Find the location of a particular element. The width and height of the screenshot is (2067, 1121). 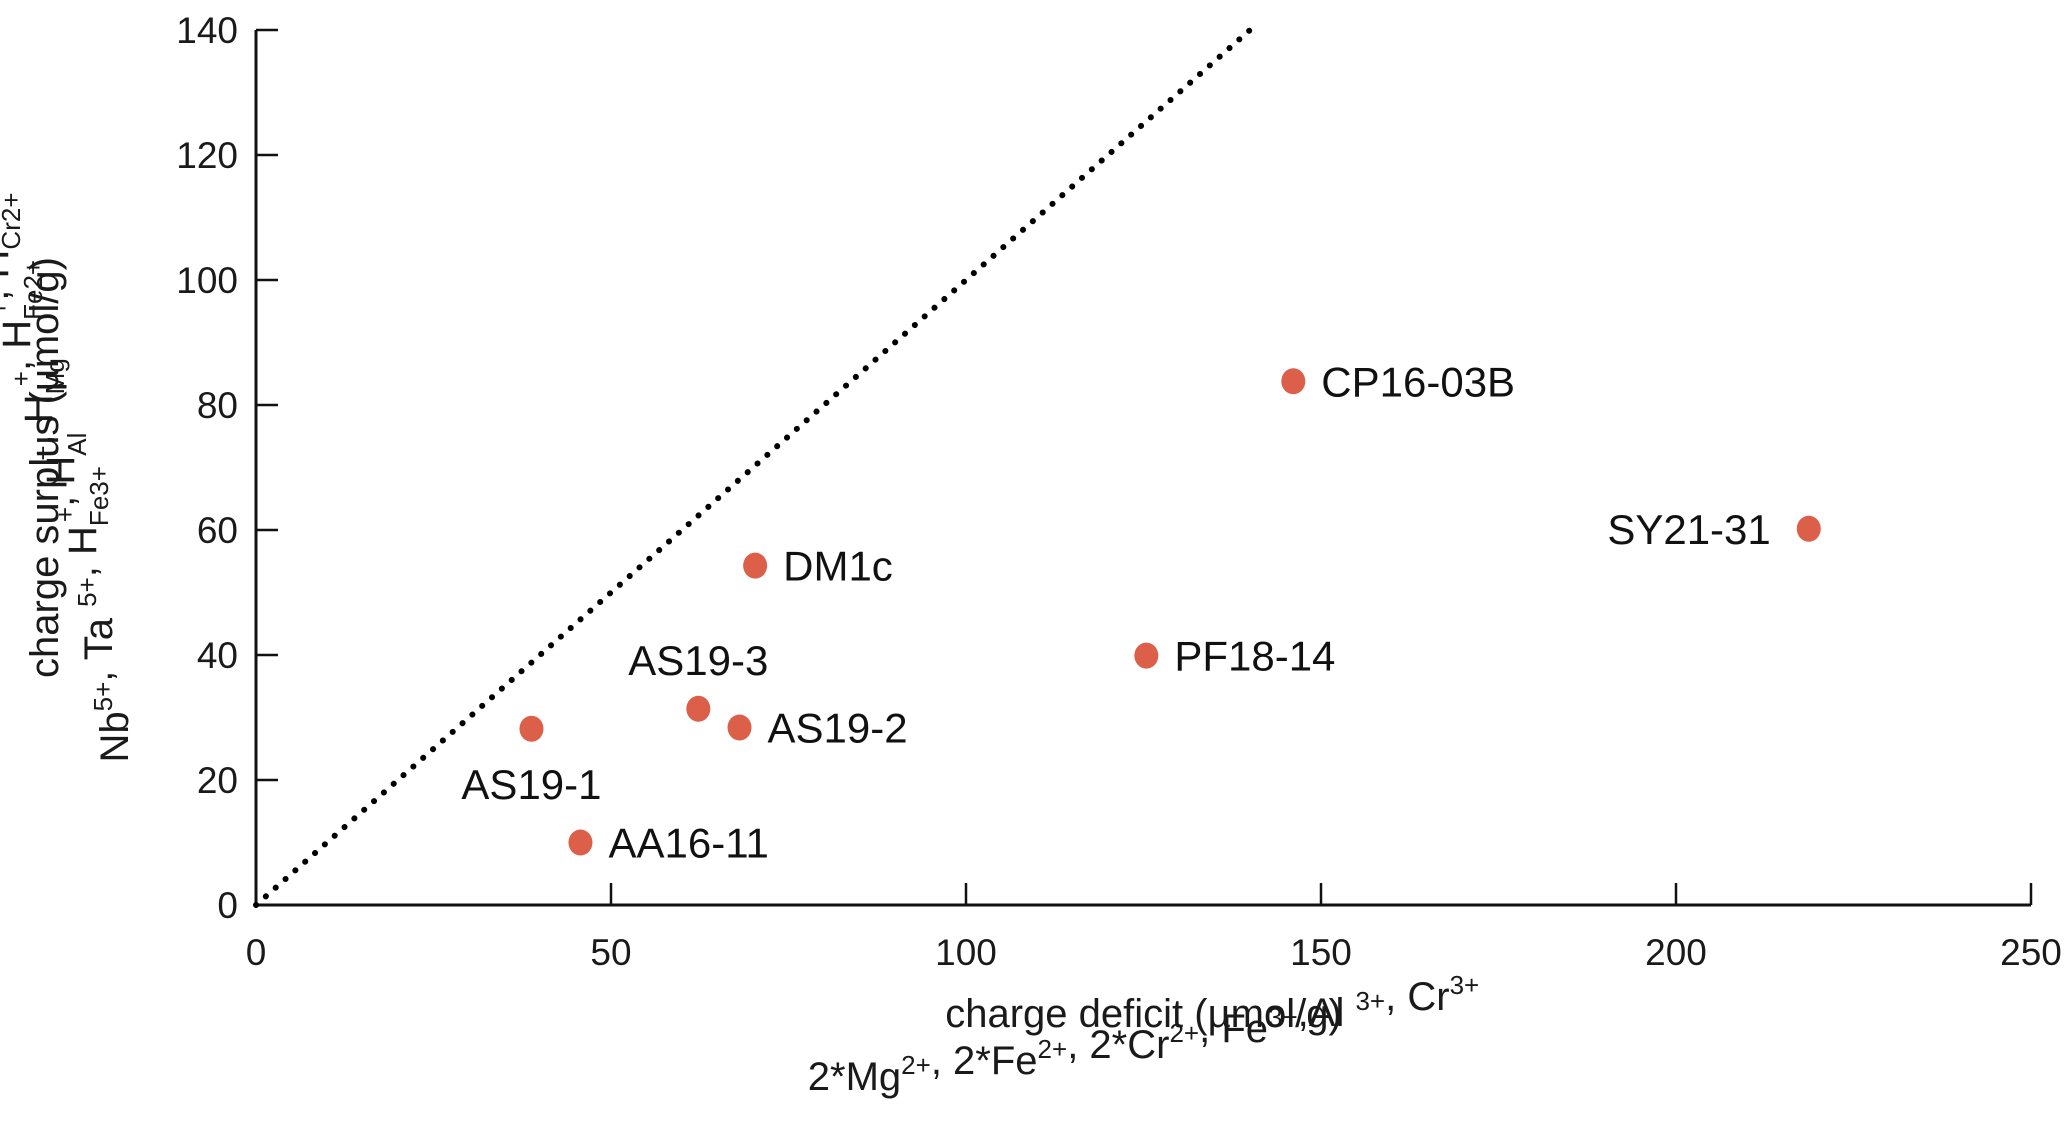

x-axis-subtitle: 2*Mg2+, 2*Fe2+, 2*Cr2+, Fe3+,Al 3+, Cr3+ is located at coordinates (1143, 1034).